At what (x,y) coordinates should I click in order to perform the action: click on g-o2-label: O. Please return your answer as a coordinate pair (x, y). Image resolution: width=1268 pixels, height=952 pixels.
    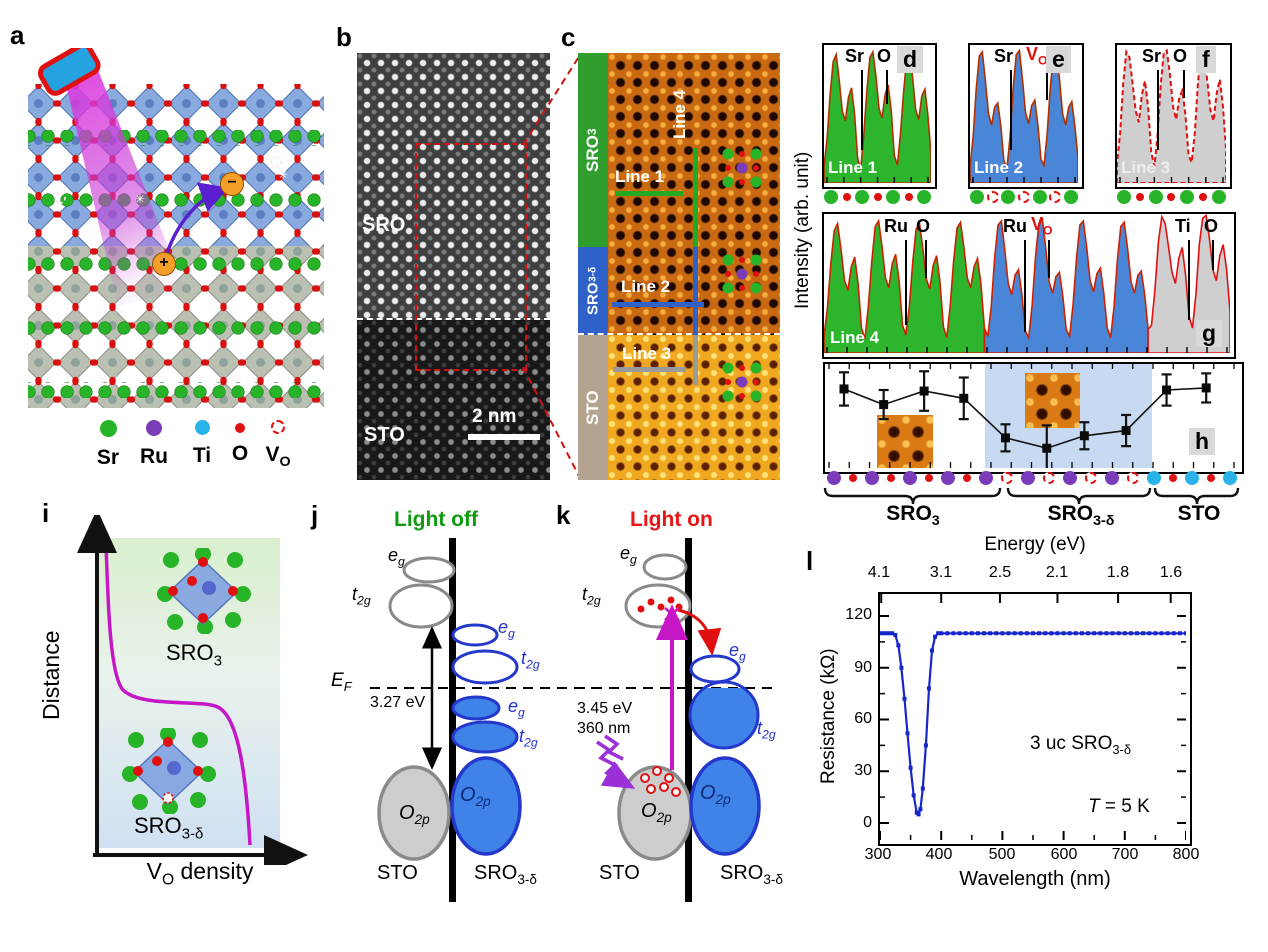
    Looking at the image, I should click on (1211, 226).